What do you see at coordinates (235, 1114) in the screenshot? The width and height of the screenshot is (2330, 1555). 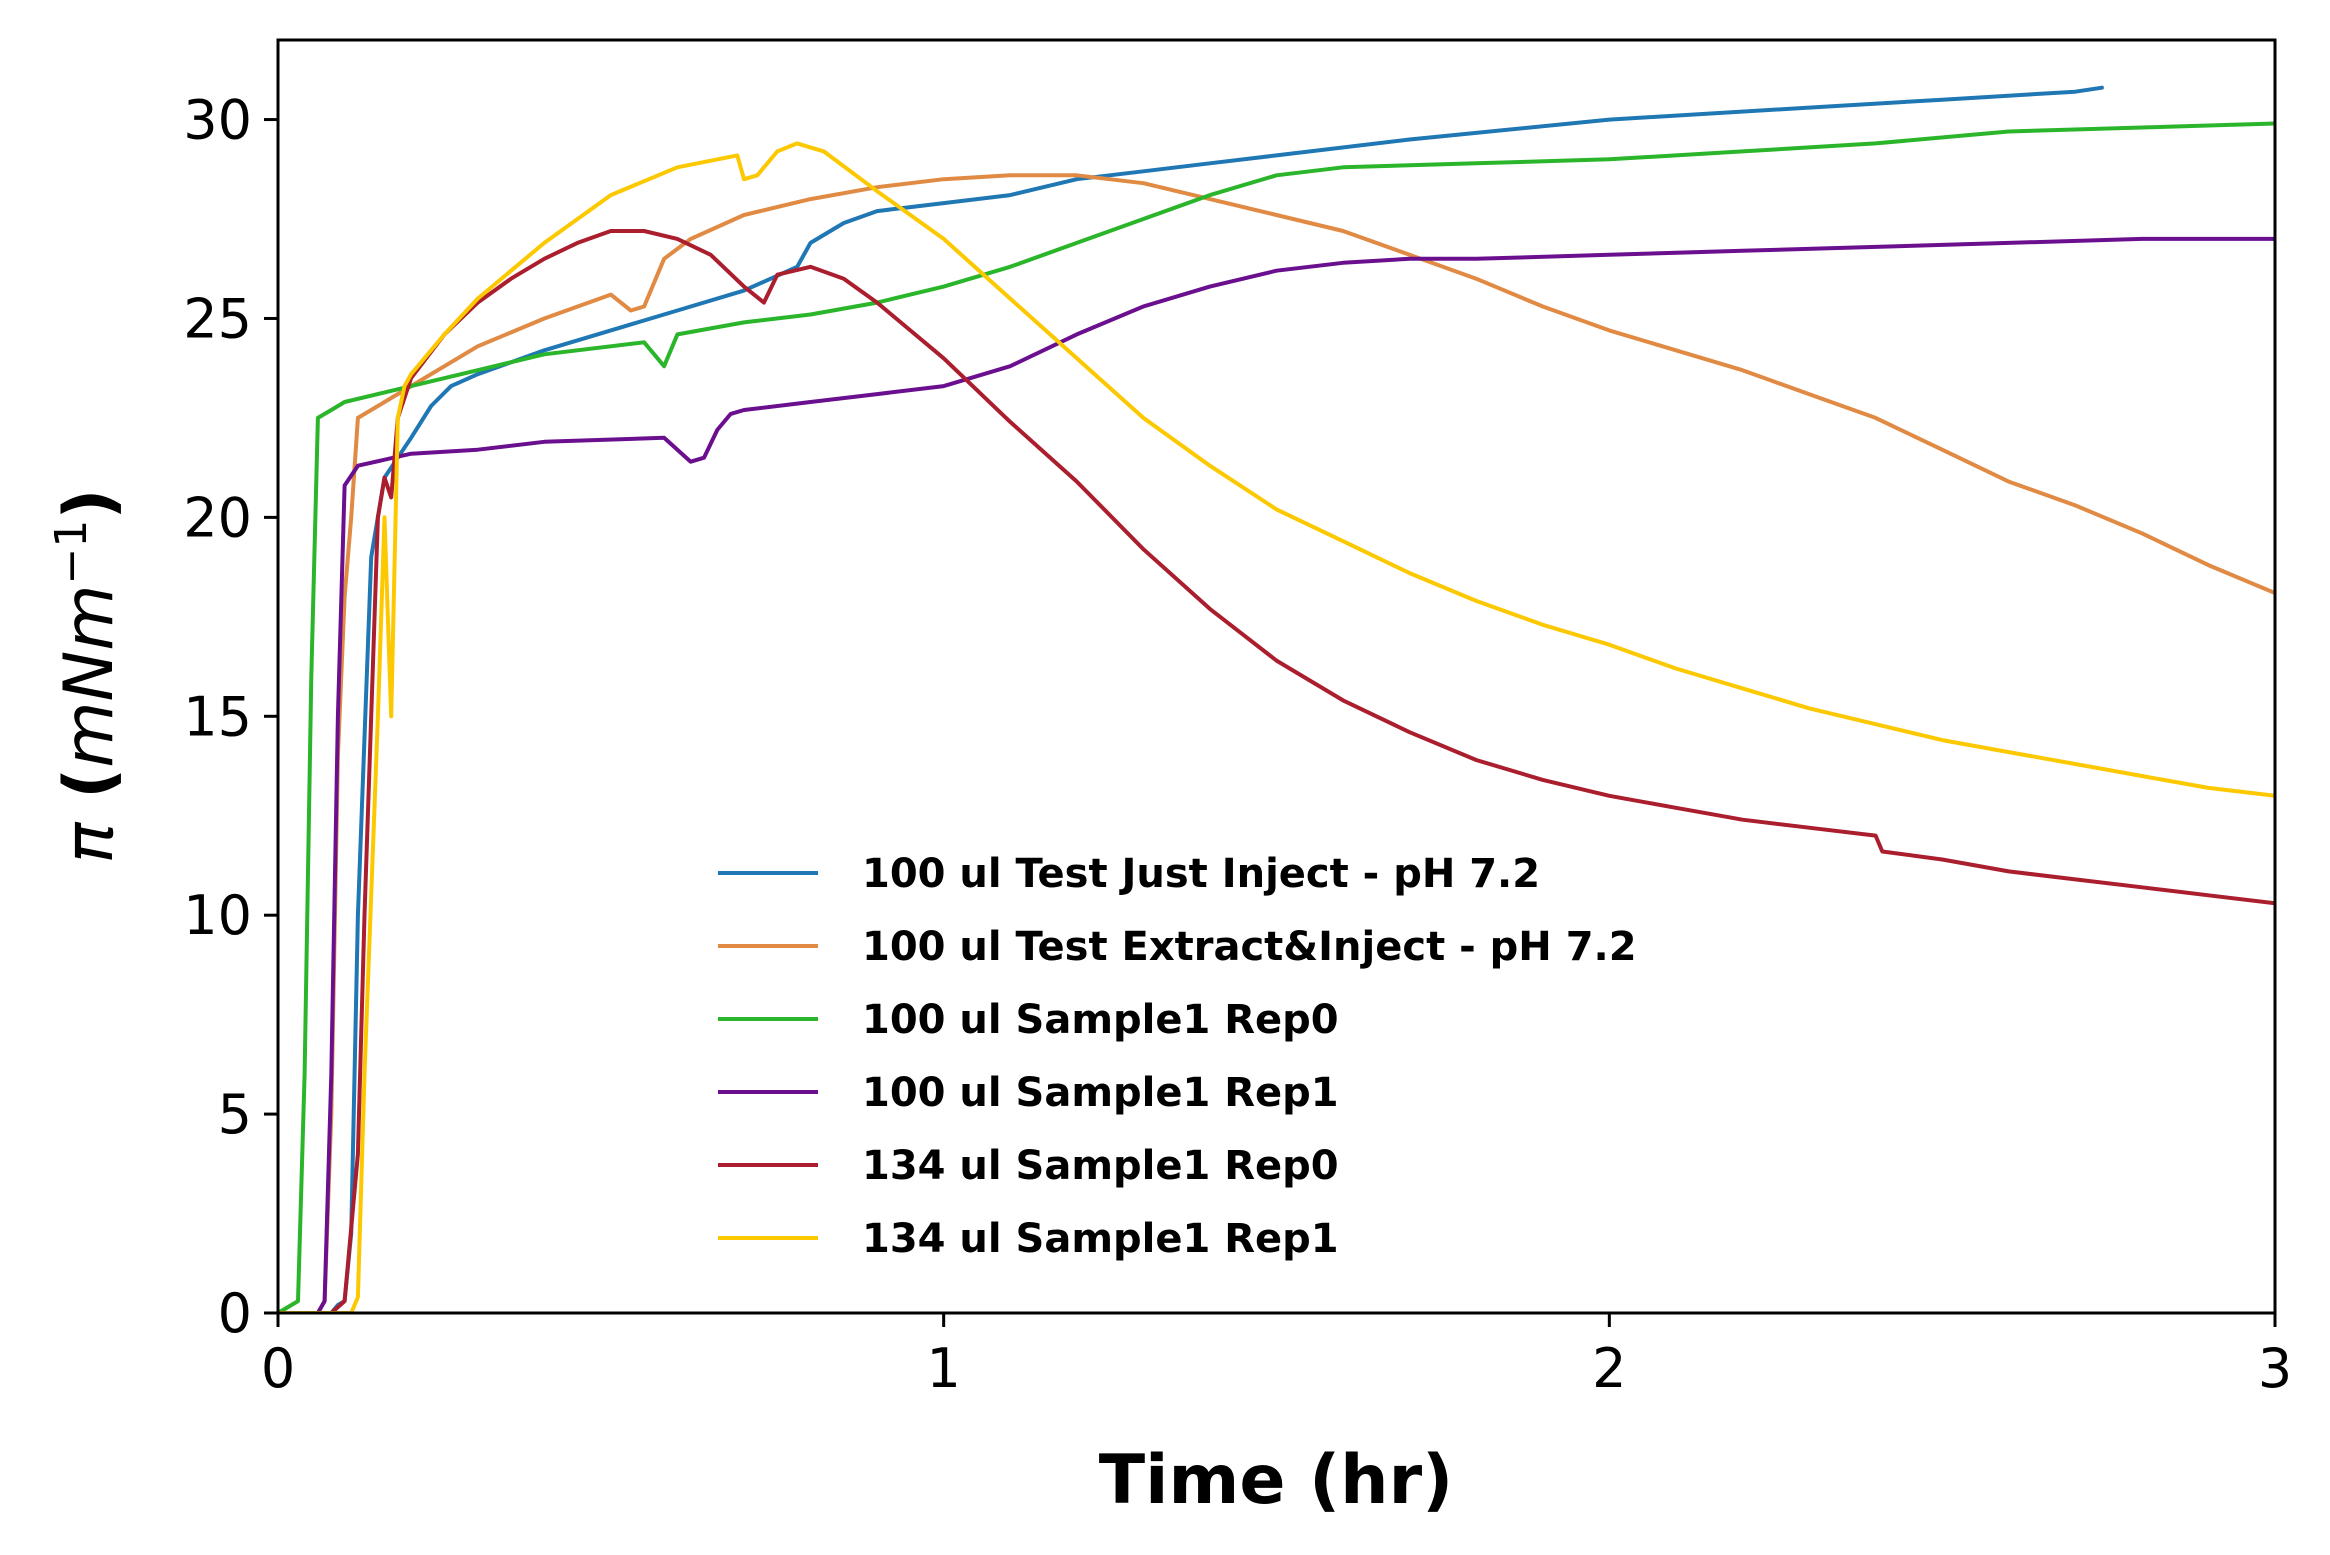 I see `y-tick-label: 5` at bounding box center [235, 1114].